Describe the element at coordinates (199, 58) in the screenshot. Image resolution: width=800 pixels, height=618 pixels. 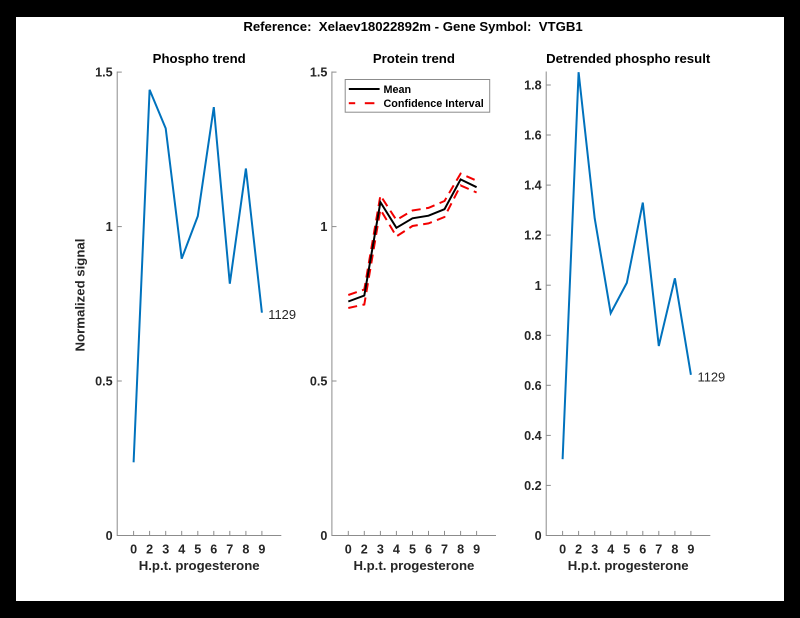
I see `svg-text: Phospho trend` at that location.